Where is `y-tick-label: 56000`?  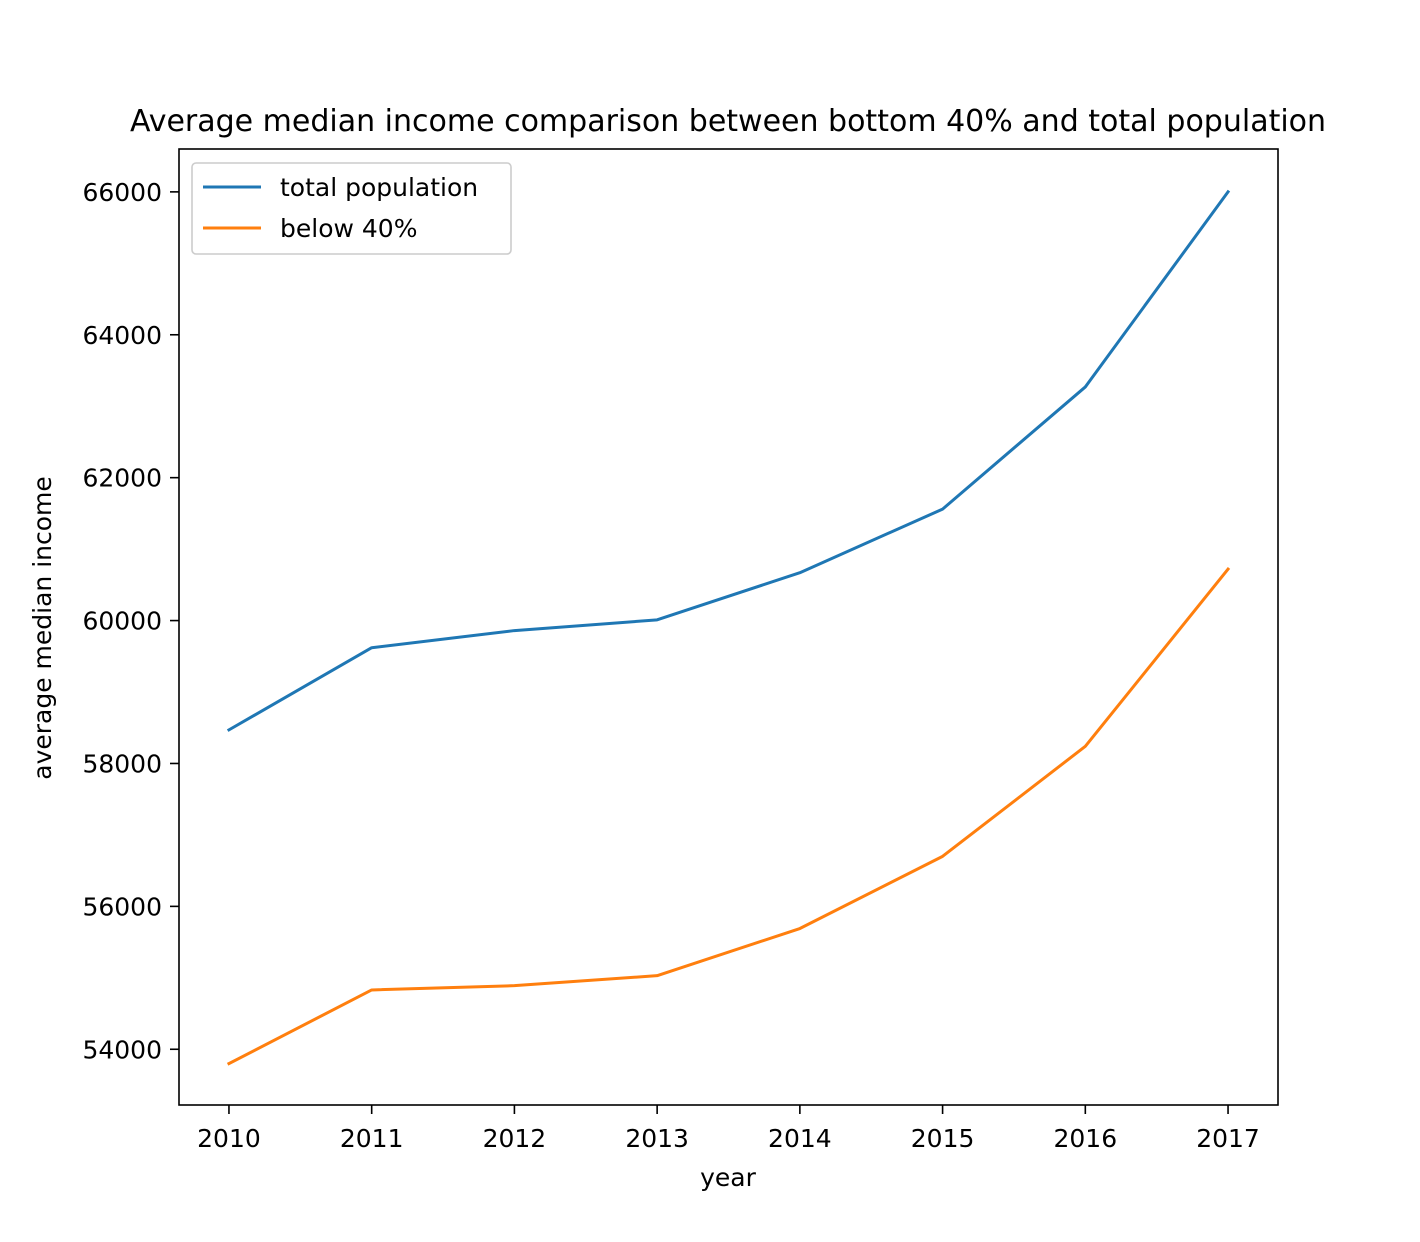 y-tick-label: 56000 is located at coordinates (122, 906).